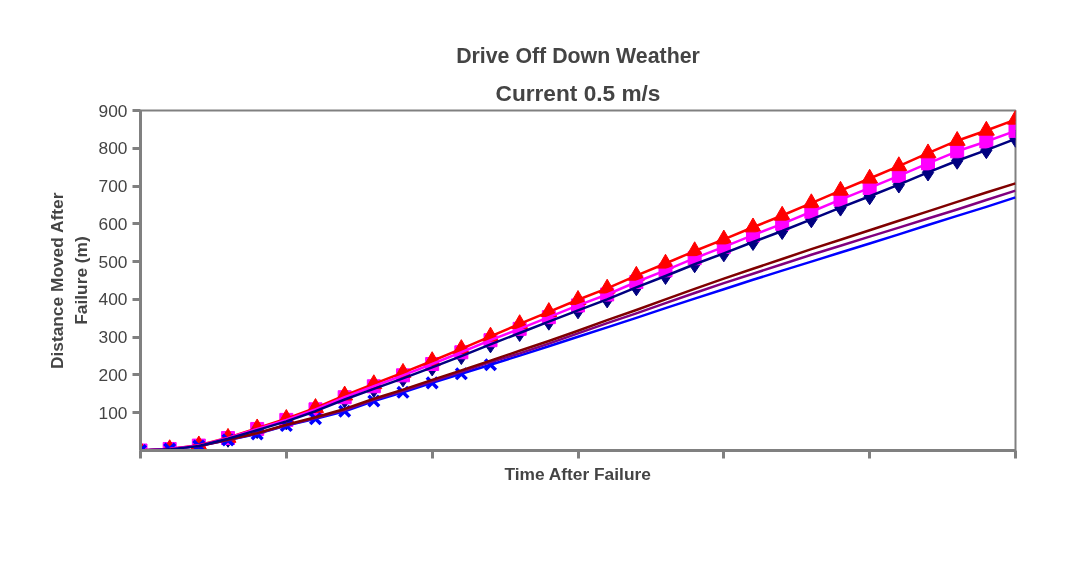 Image resolution: width=1069 pixels, height=563 pixels. I want to click on y-tick-label: 700, so click(113, 186).